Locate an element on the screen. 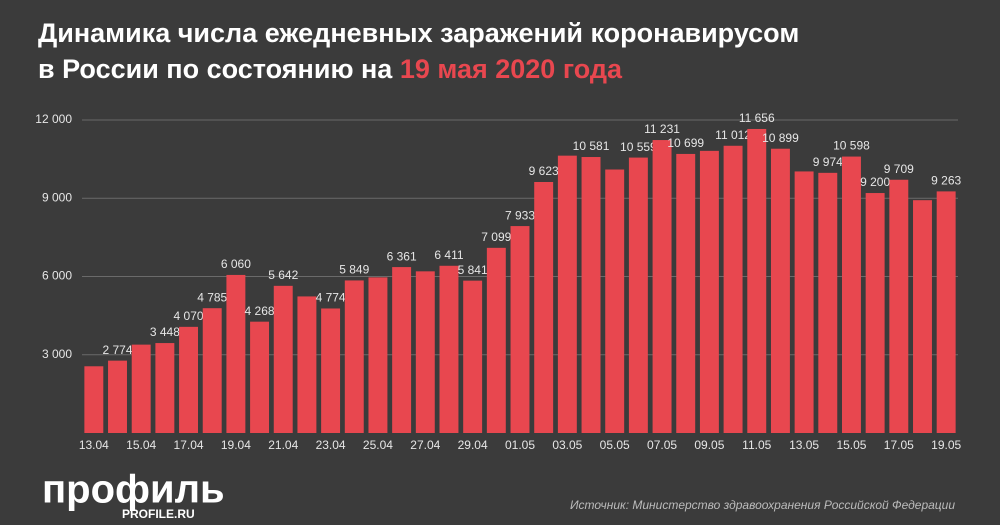 The height and width of the screenshot is (525, 1000). title-highlight: 19 мая 2020 года is located at coordinates (511, 69).